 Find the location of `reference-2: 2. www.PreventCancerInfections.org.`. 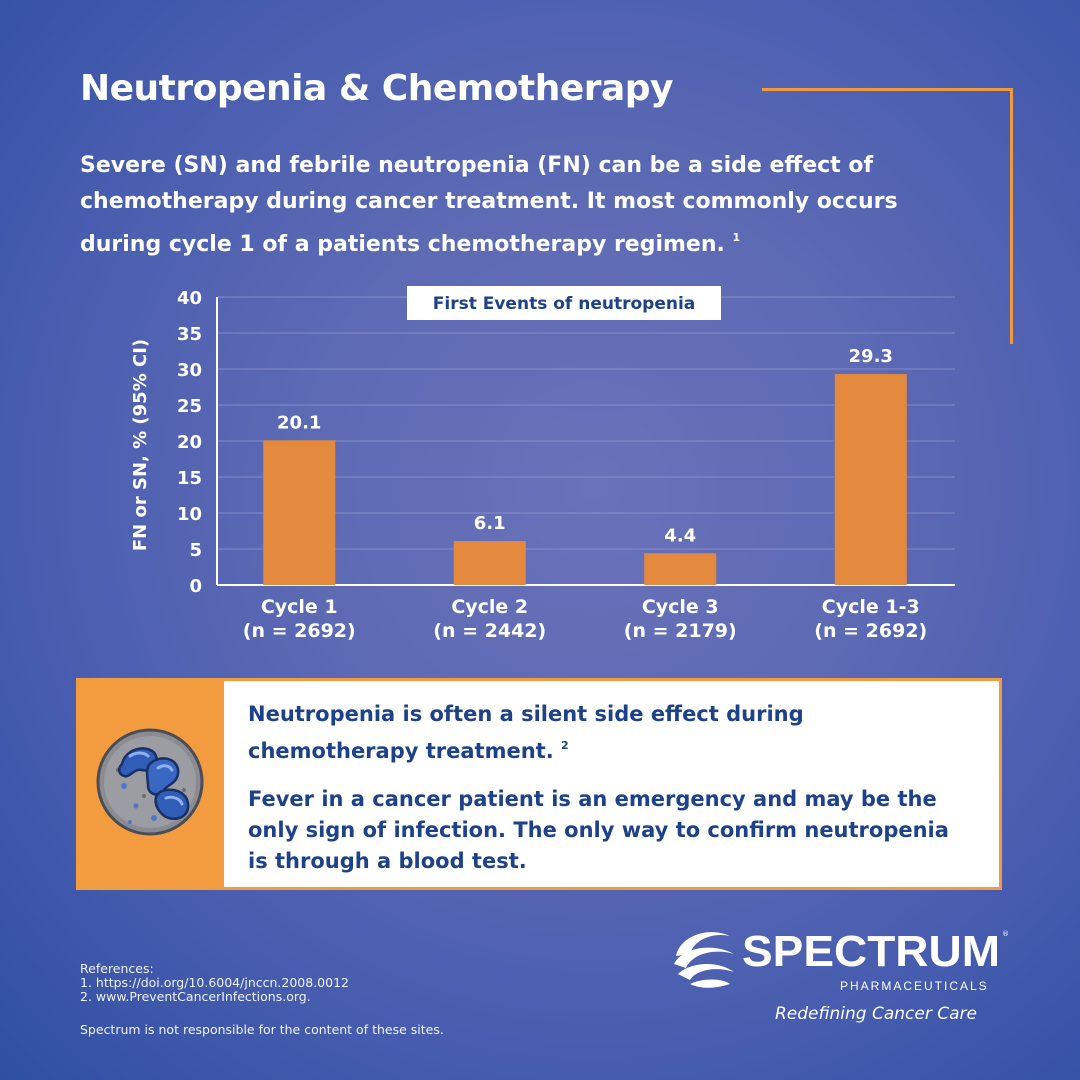

reference-2: 2. www.PreventCancerInfections.org. is located at coordinates (195, 996).